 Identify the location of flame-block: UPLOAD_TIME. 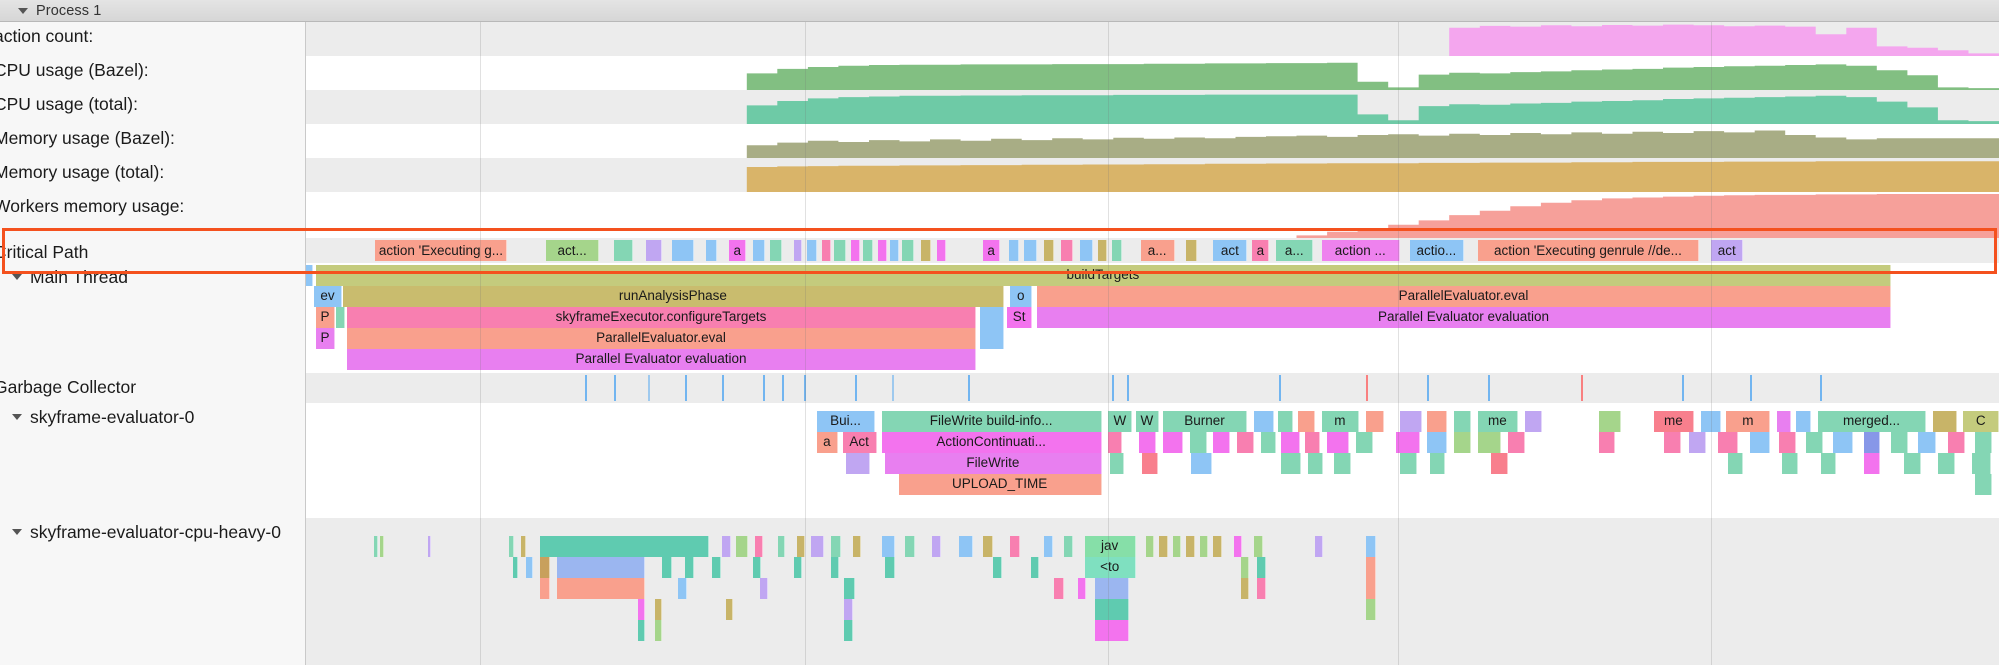
(1000, 484).